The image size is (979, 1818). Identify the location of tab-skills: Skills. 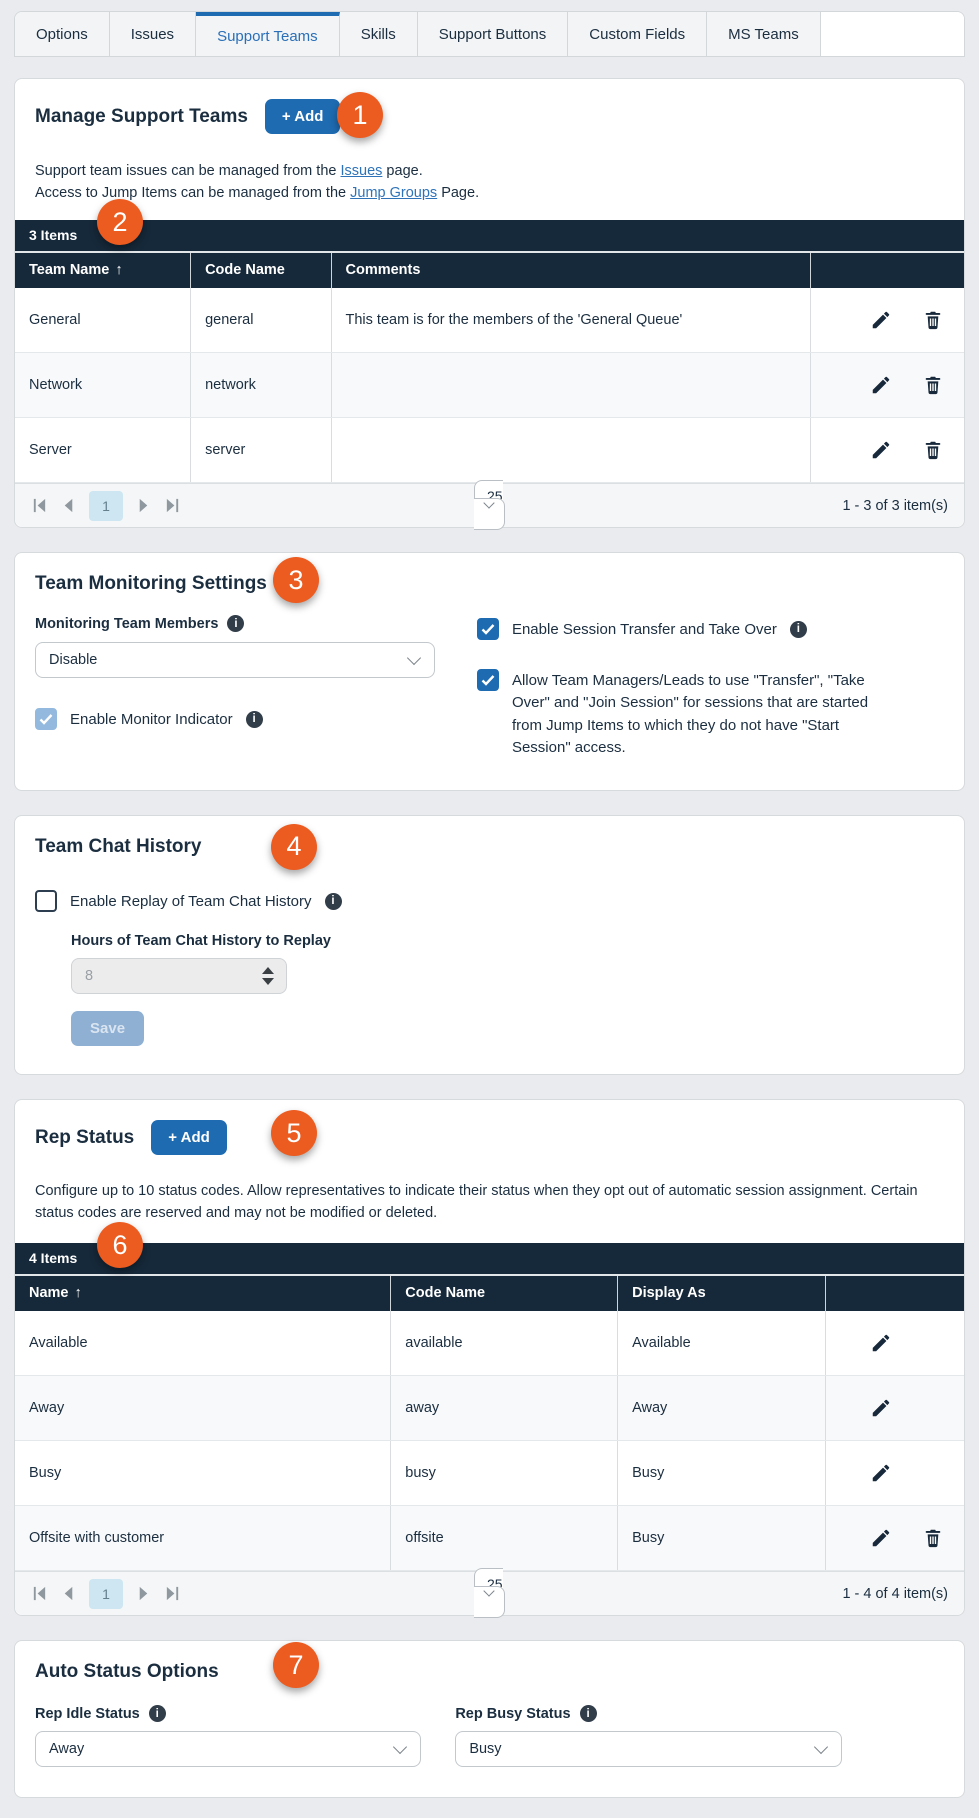
(378, 34).